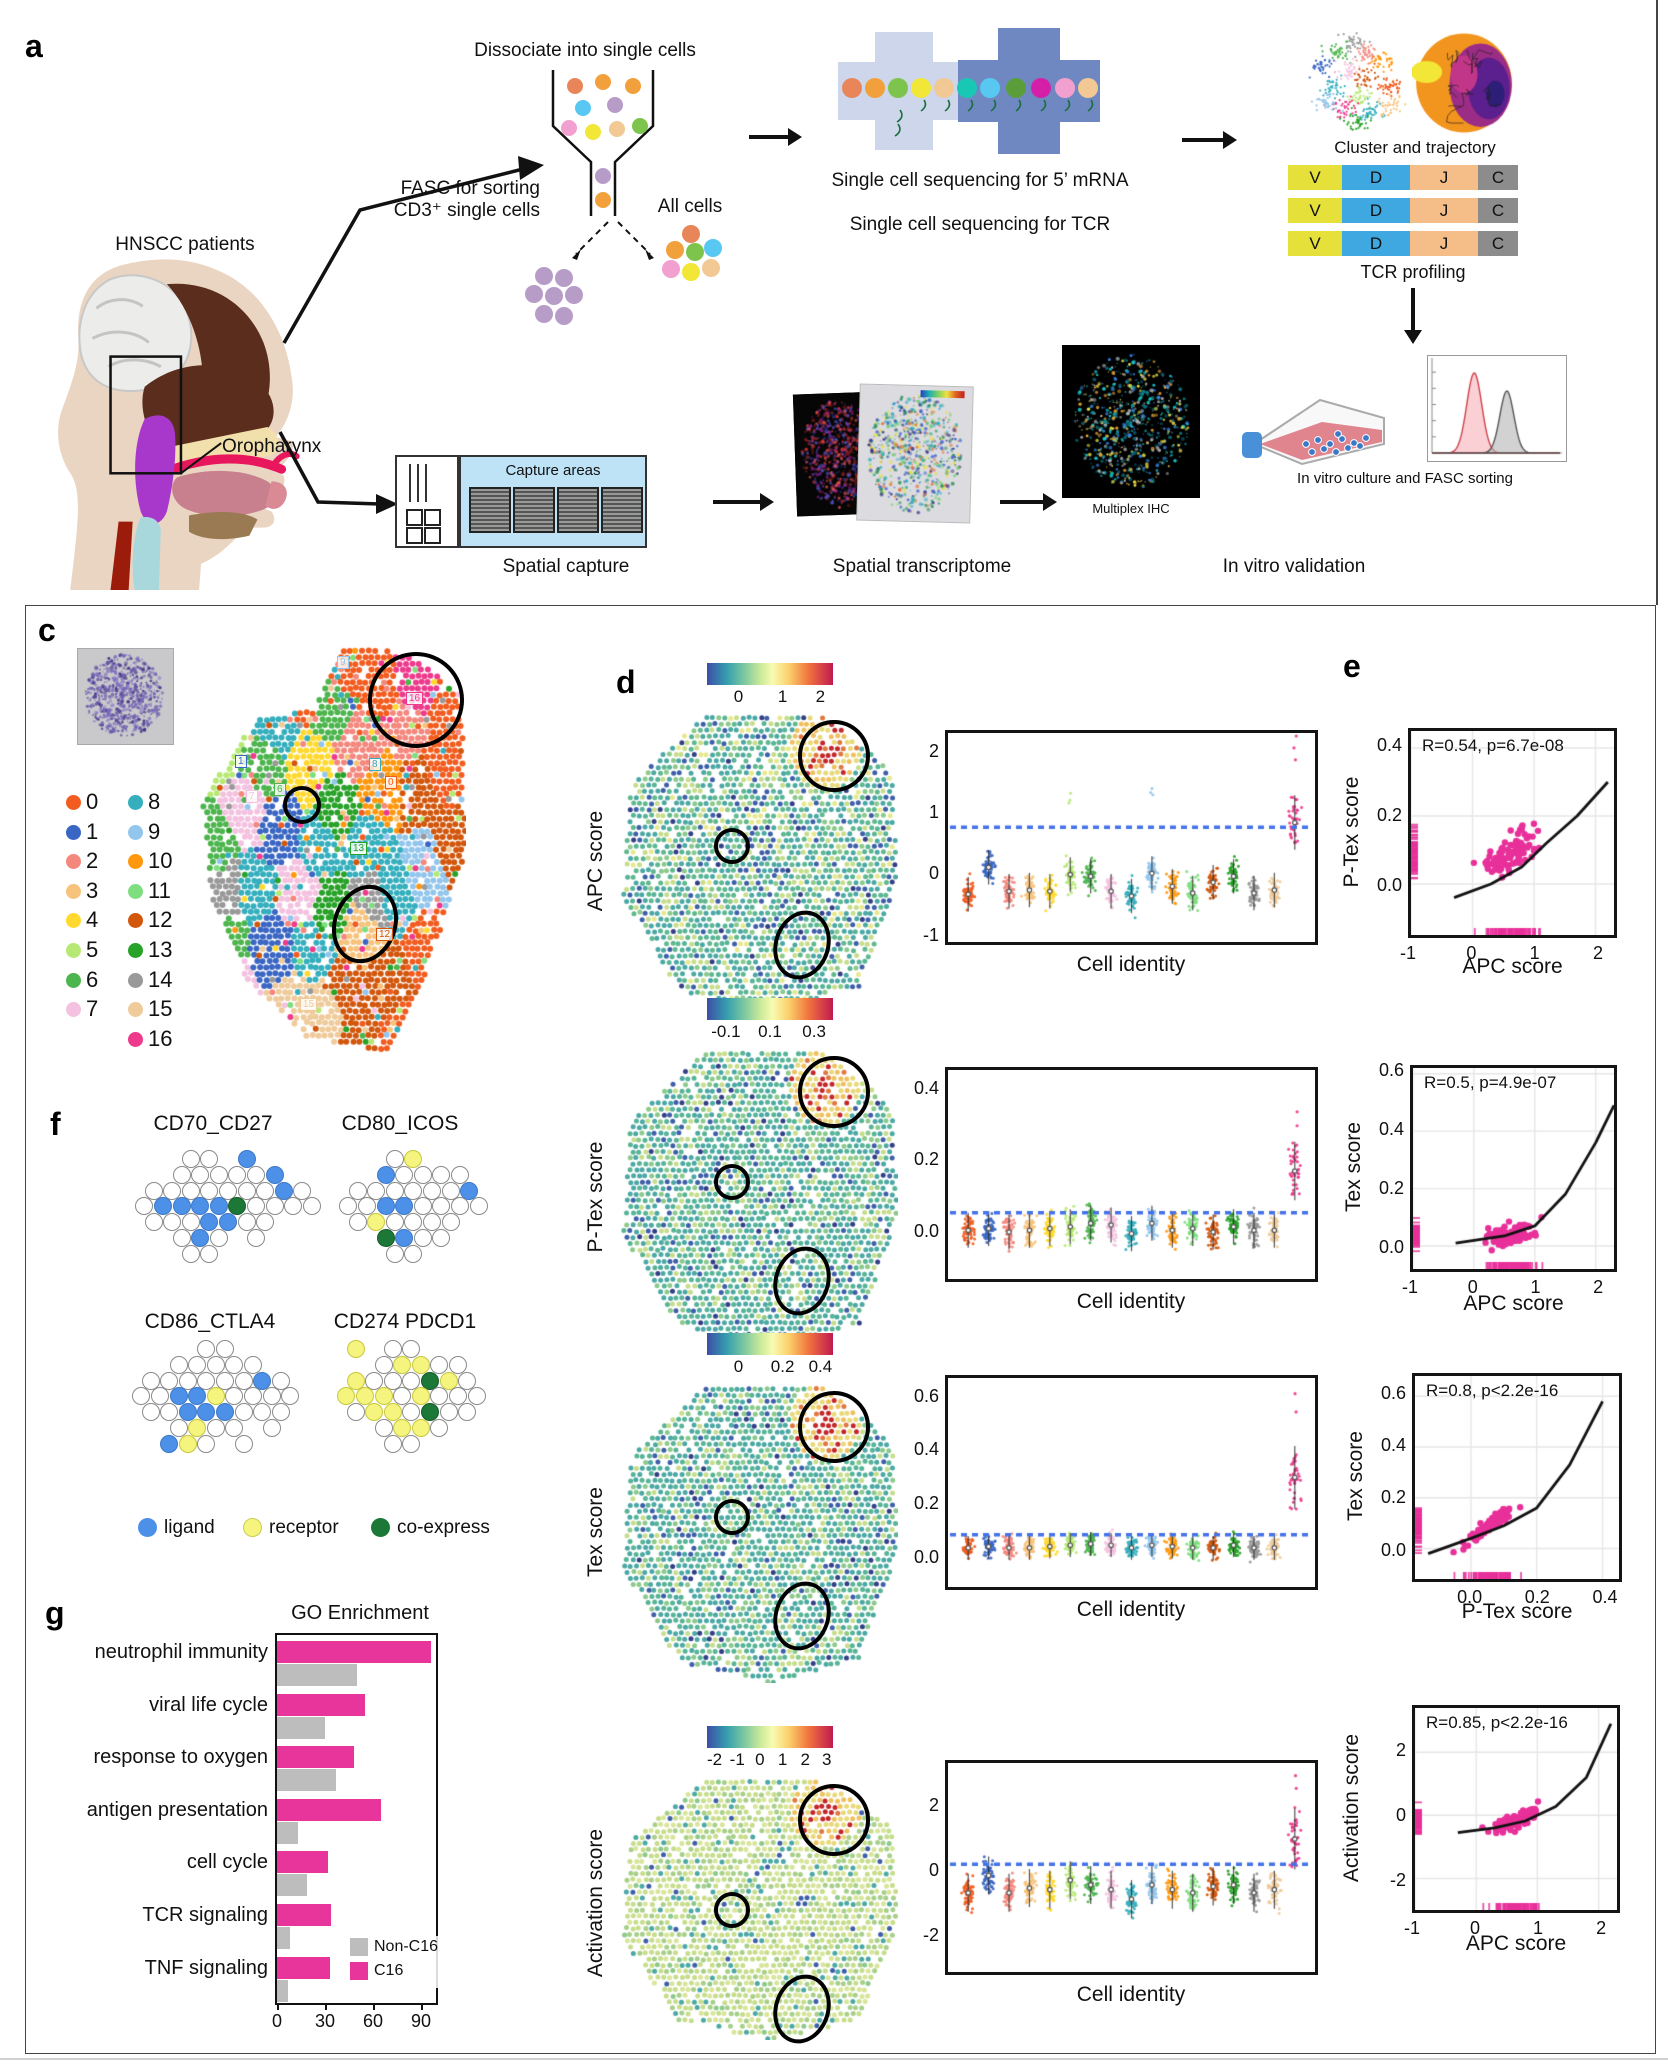  I want to click on strip-ytick-label: 2, so click(933, 750).